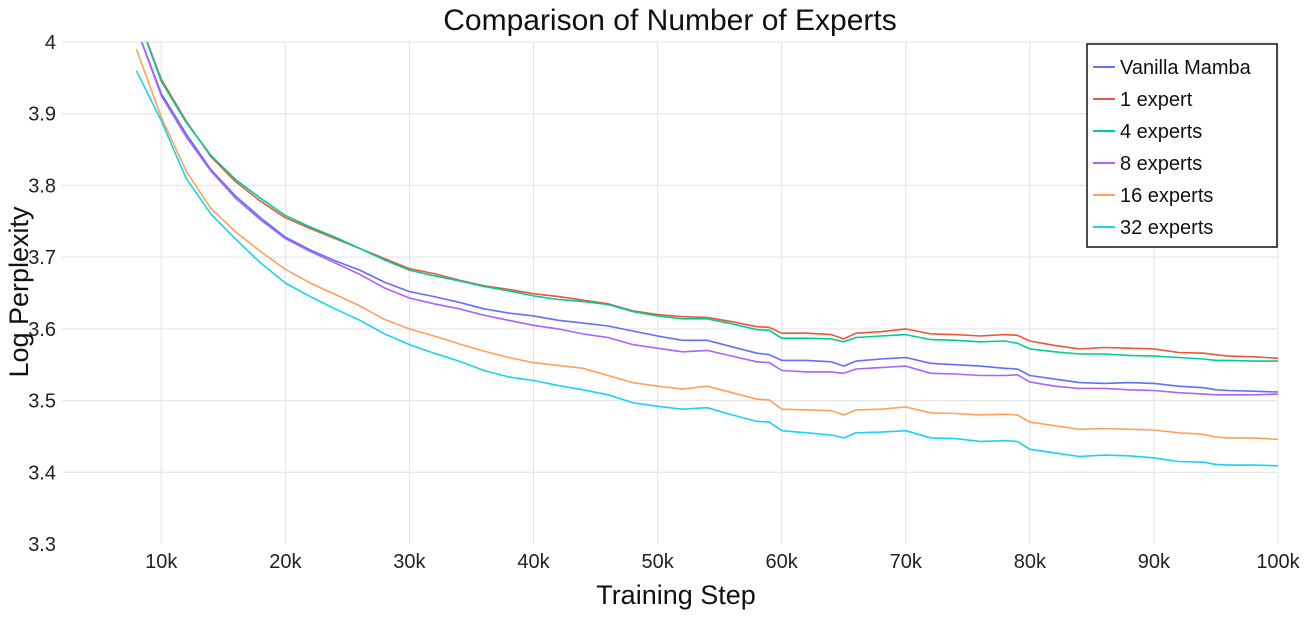  Describe the element at coordinates (42, 258) in the screenshot. I see `y-tick-label: 3.7` at that location.